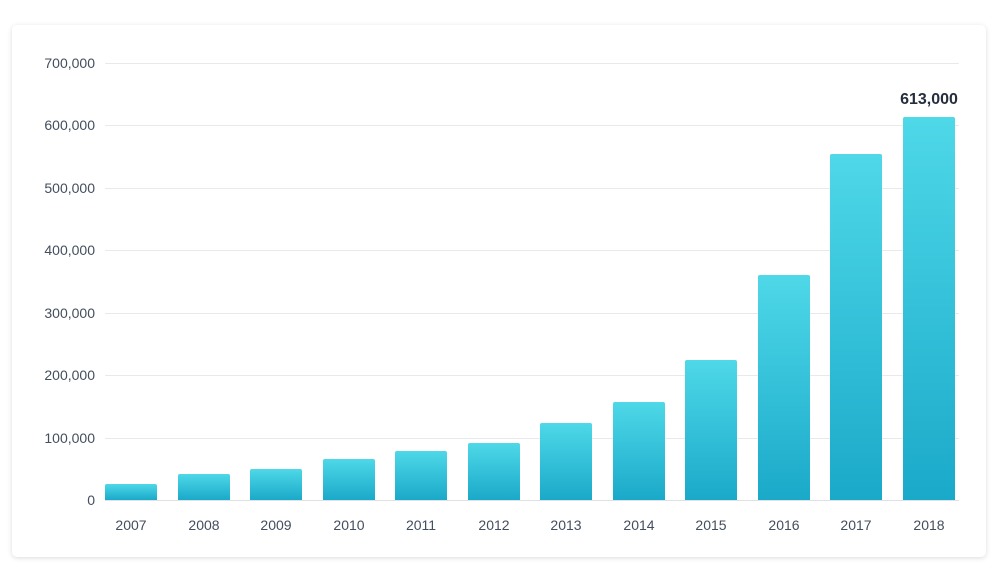 This screenshot has height=582, width=998. Describe the element at coordinates (929, 99) in the screenshot. I see `bar-value-label: 613,000` at that location.